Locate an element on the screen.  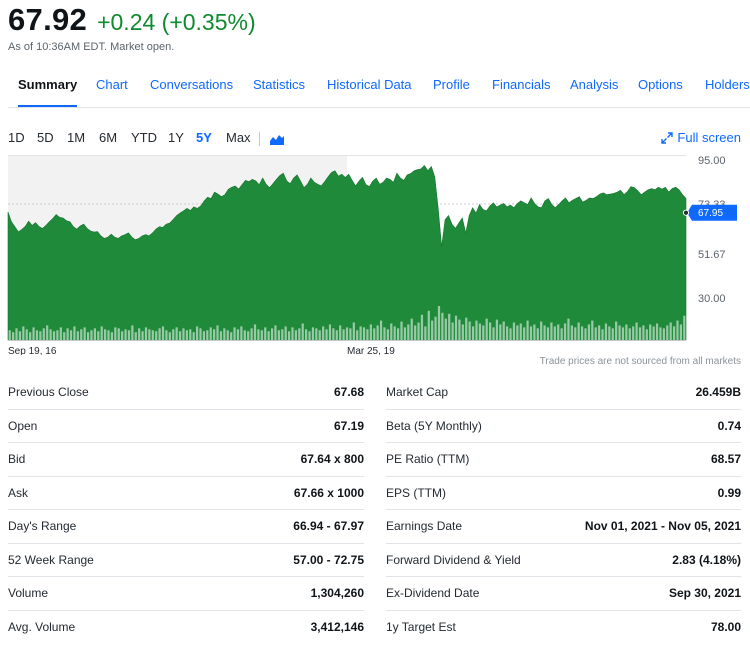
tab-holders: Holders is located at coordinates (727, 84).